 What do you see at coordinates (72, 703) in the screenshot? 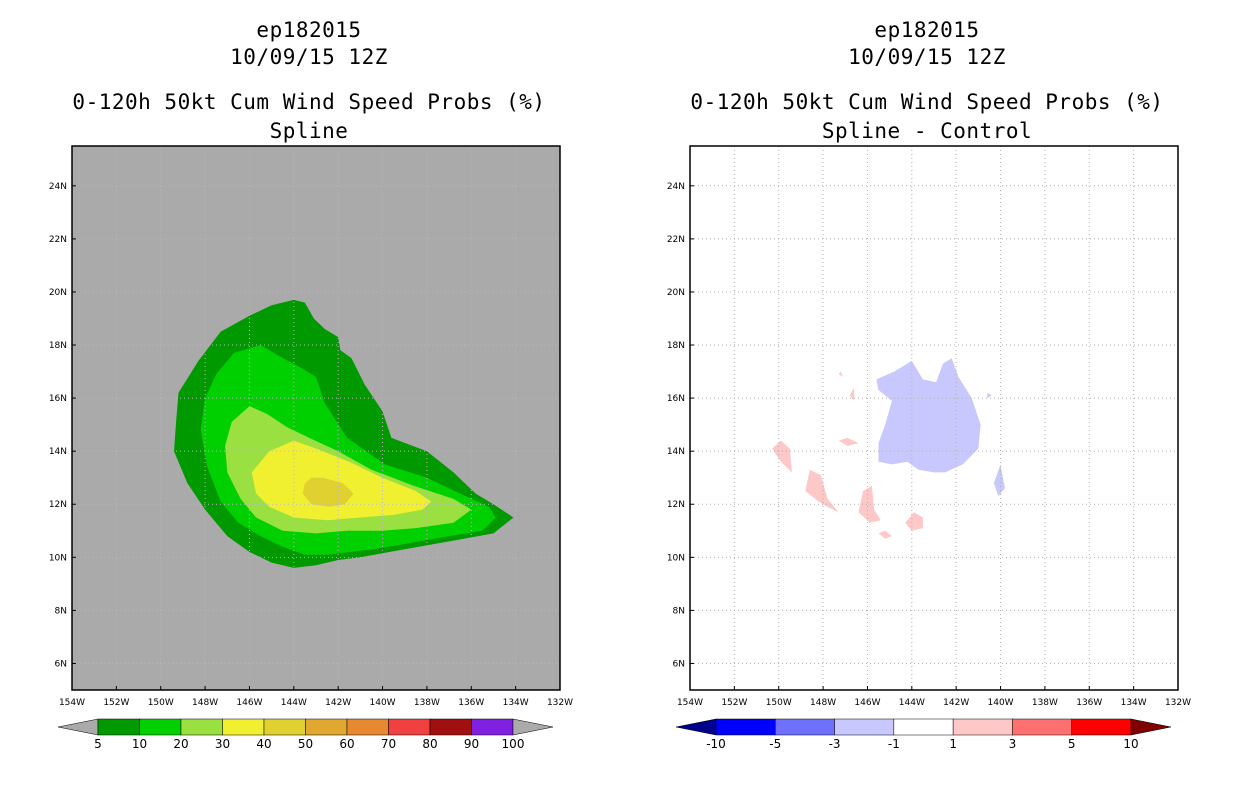
I see `left-x-tick-label: 154W` at bounding box center [72, 703].